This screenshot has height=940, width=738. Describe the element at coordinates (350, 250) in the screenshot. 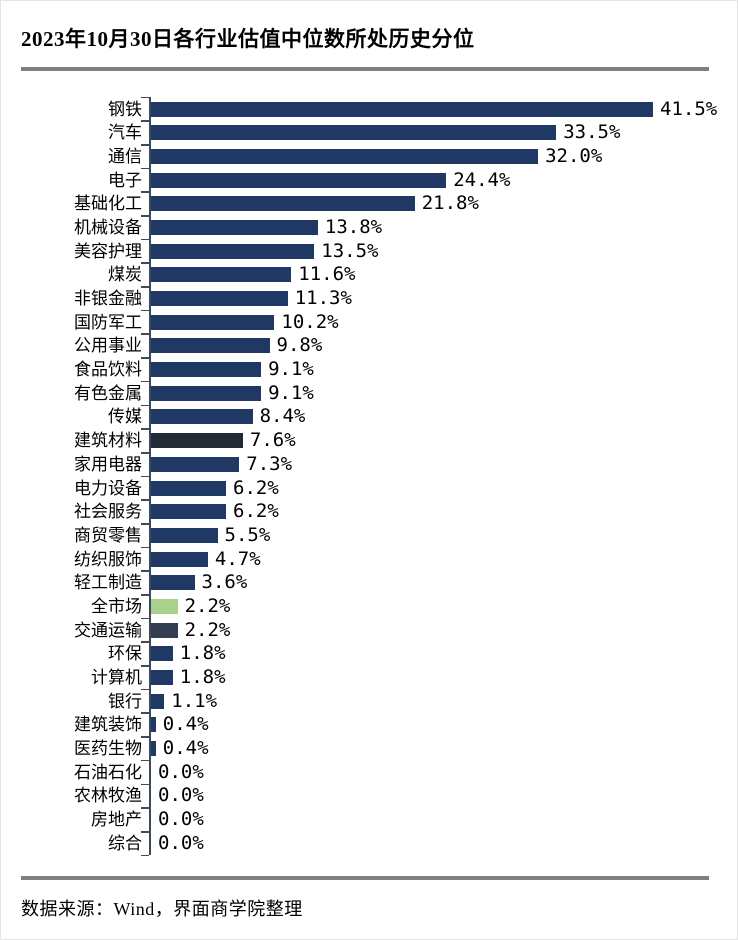

I see `value-label: 13.5%` at that location.